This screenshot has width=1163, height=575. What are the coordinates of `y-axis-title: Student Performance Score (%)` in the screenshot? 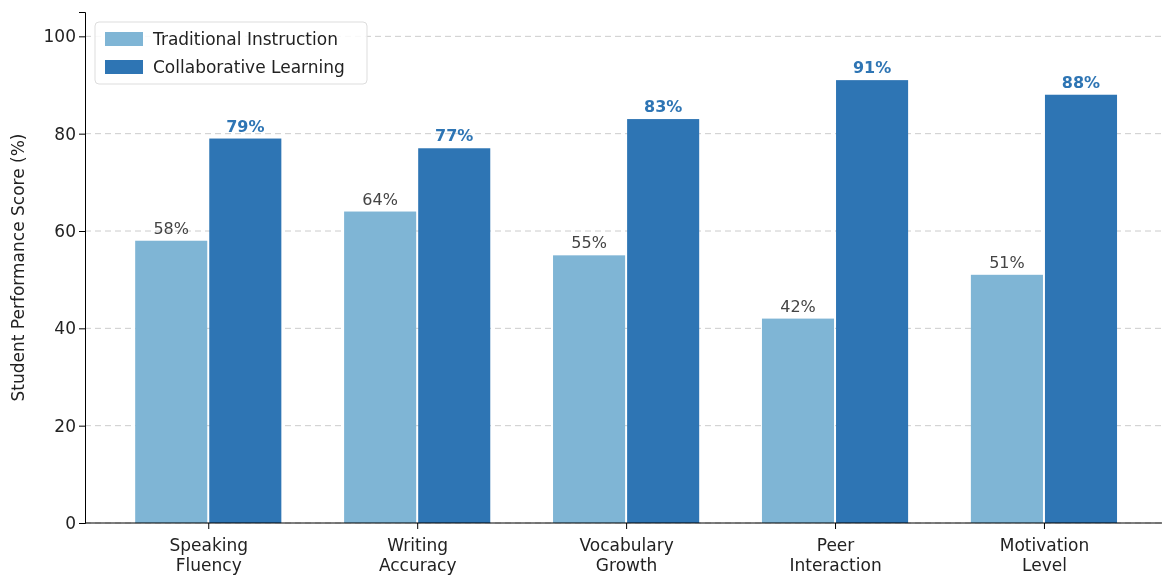 It's located at (18, 267).